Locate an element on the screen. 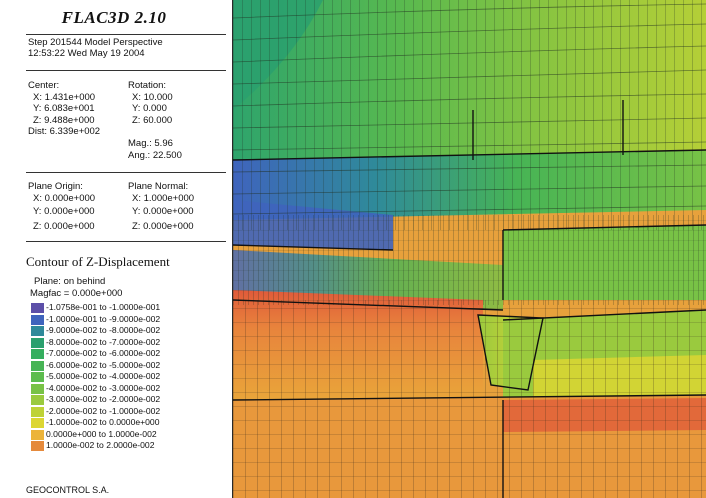 Image resolution: width=706 pixels, height=498 pixels. rotation-z: Z: 60.000 is located at coordinates (152, 120).